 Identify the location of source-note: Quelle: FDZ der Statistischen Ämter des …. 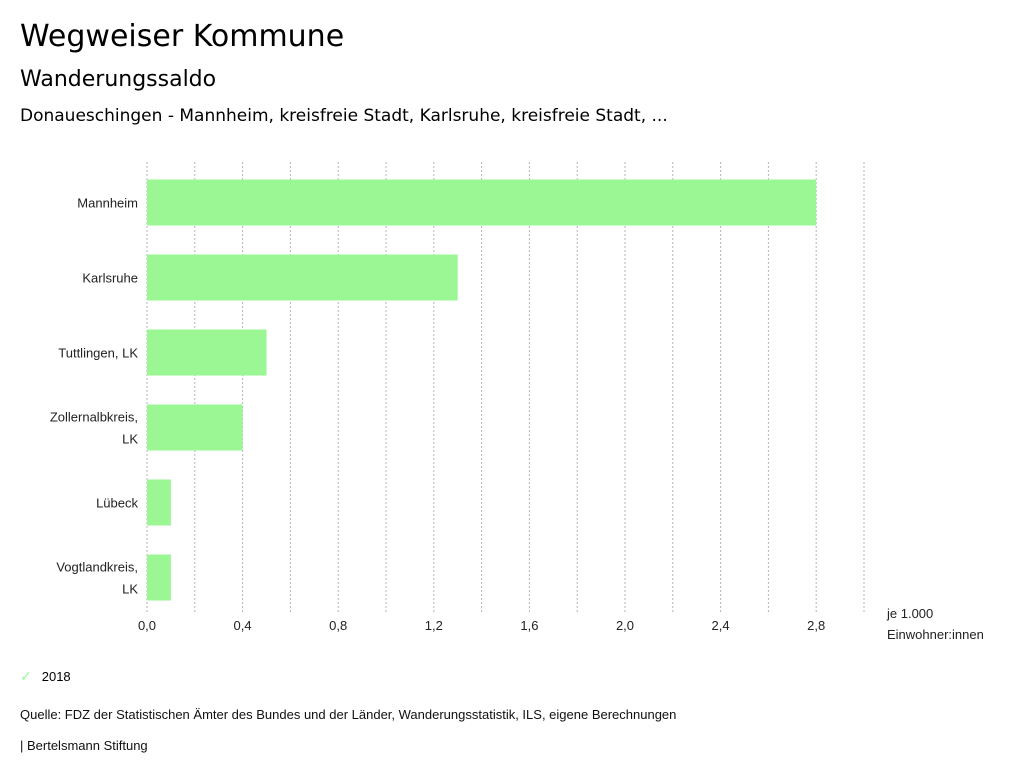
(348, 714).